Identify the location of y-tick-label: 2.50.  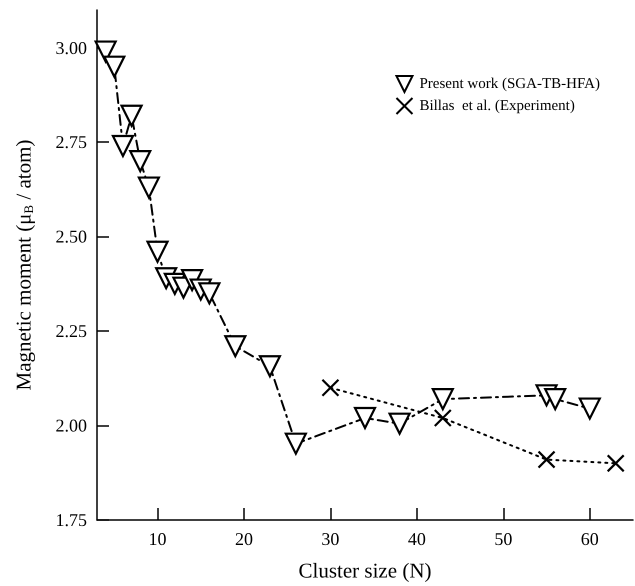
(71, 236).